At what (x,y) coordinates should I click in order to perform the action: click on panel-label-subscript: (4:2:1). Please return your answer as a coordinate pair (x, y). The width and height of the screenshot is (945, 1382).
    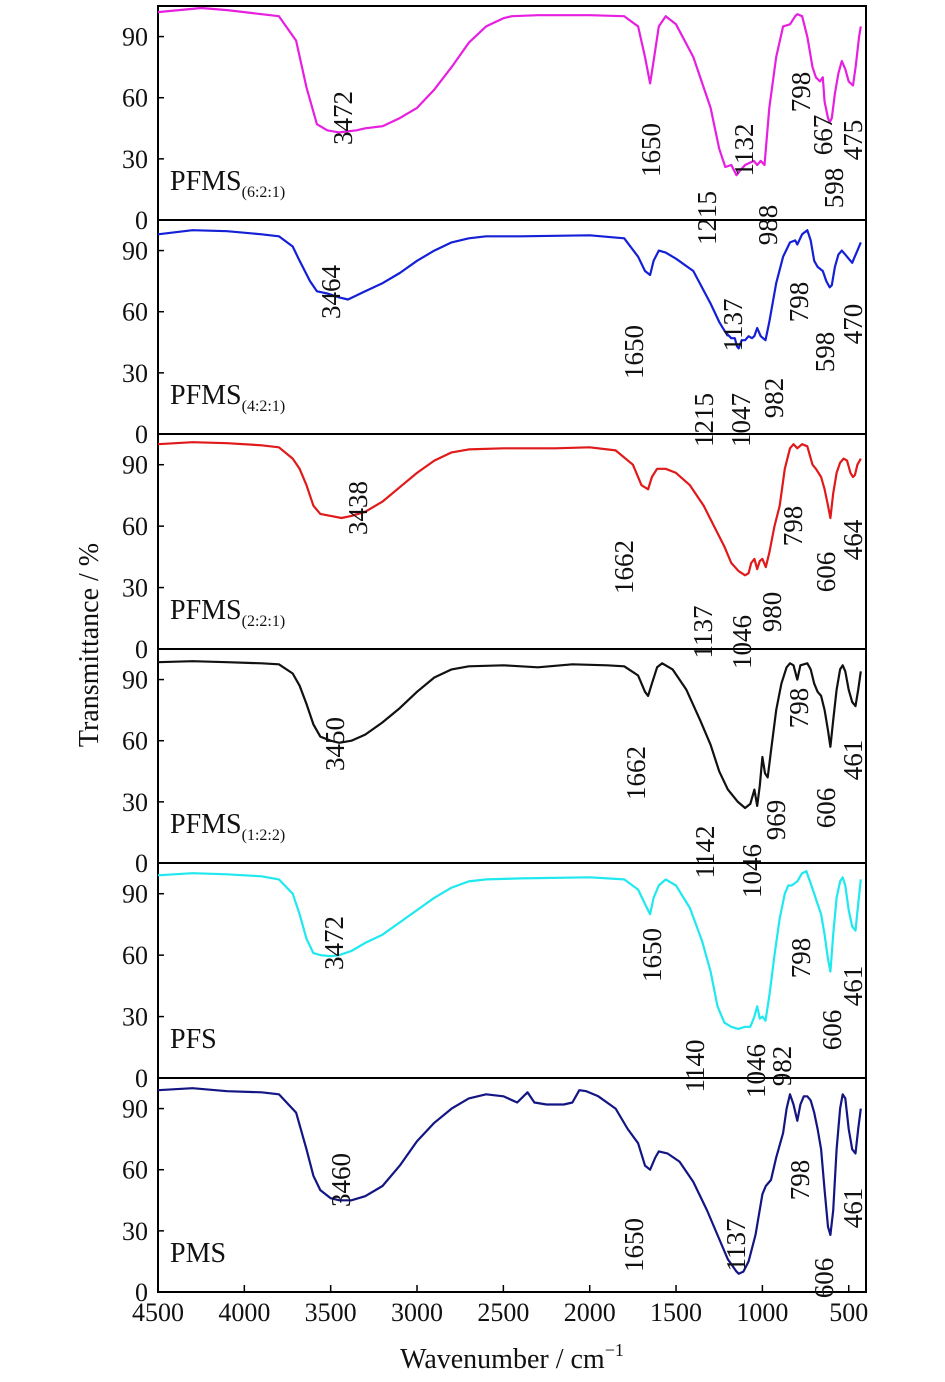
    Looking at the image, I should click on (264, 406).